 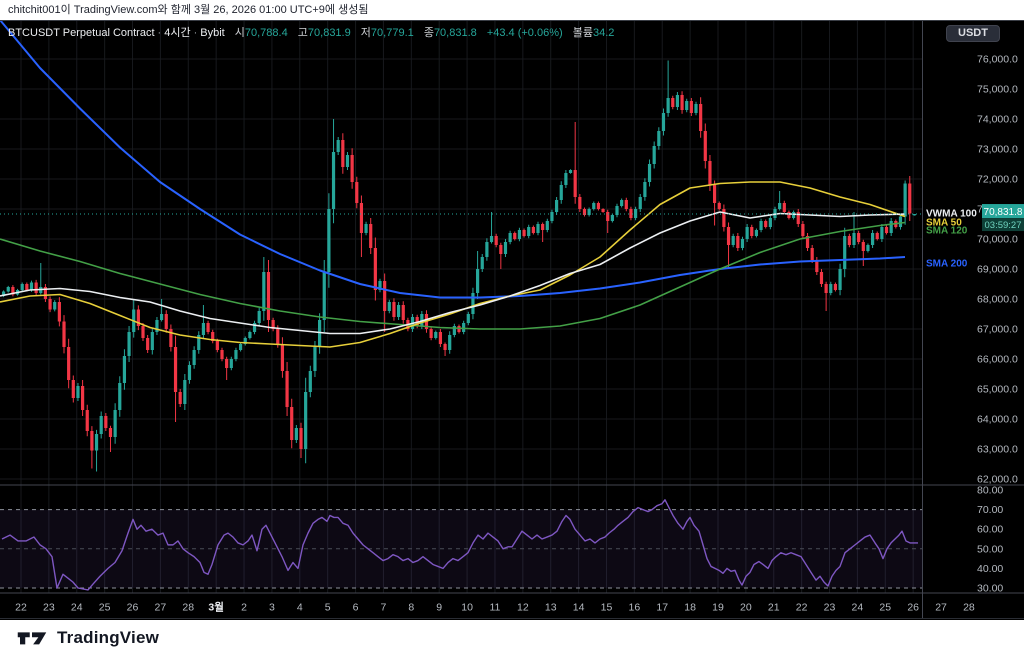 I want to click on svg-text: 13, so click(x=551, y=608).